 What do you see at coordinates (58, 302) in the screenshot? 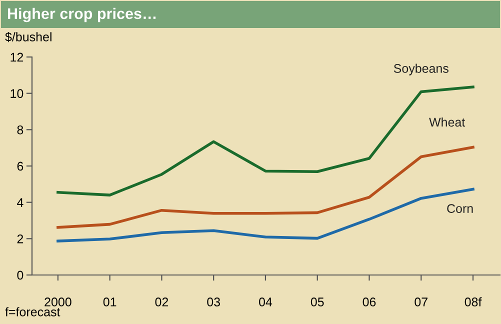
I see `x-tick-label: 2000` at bounding box center [58, 302].